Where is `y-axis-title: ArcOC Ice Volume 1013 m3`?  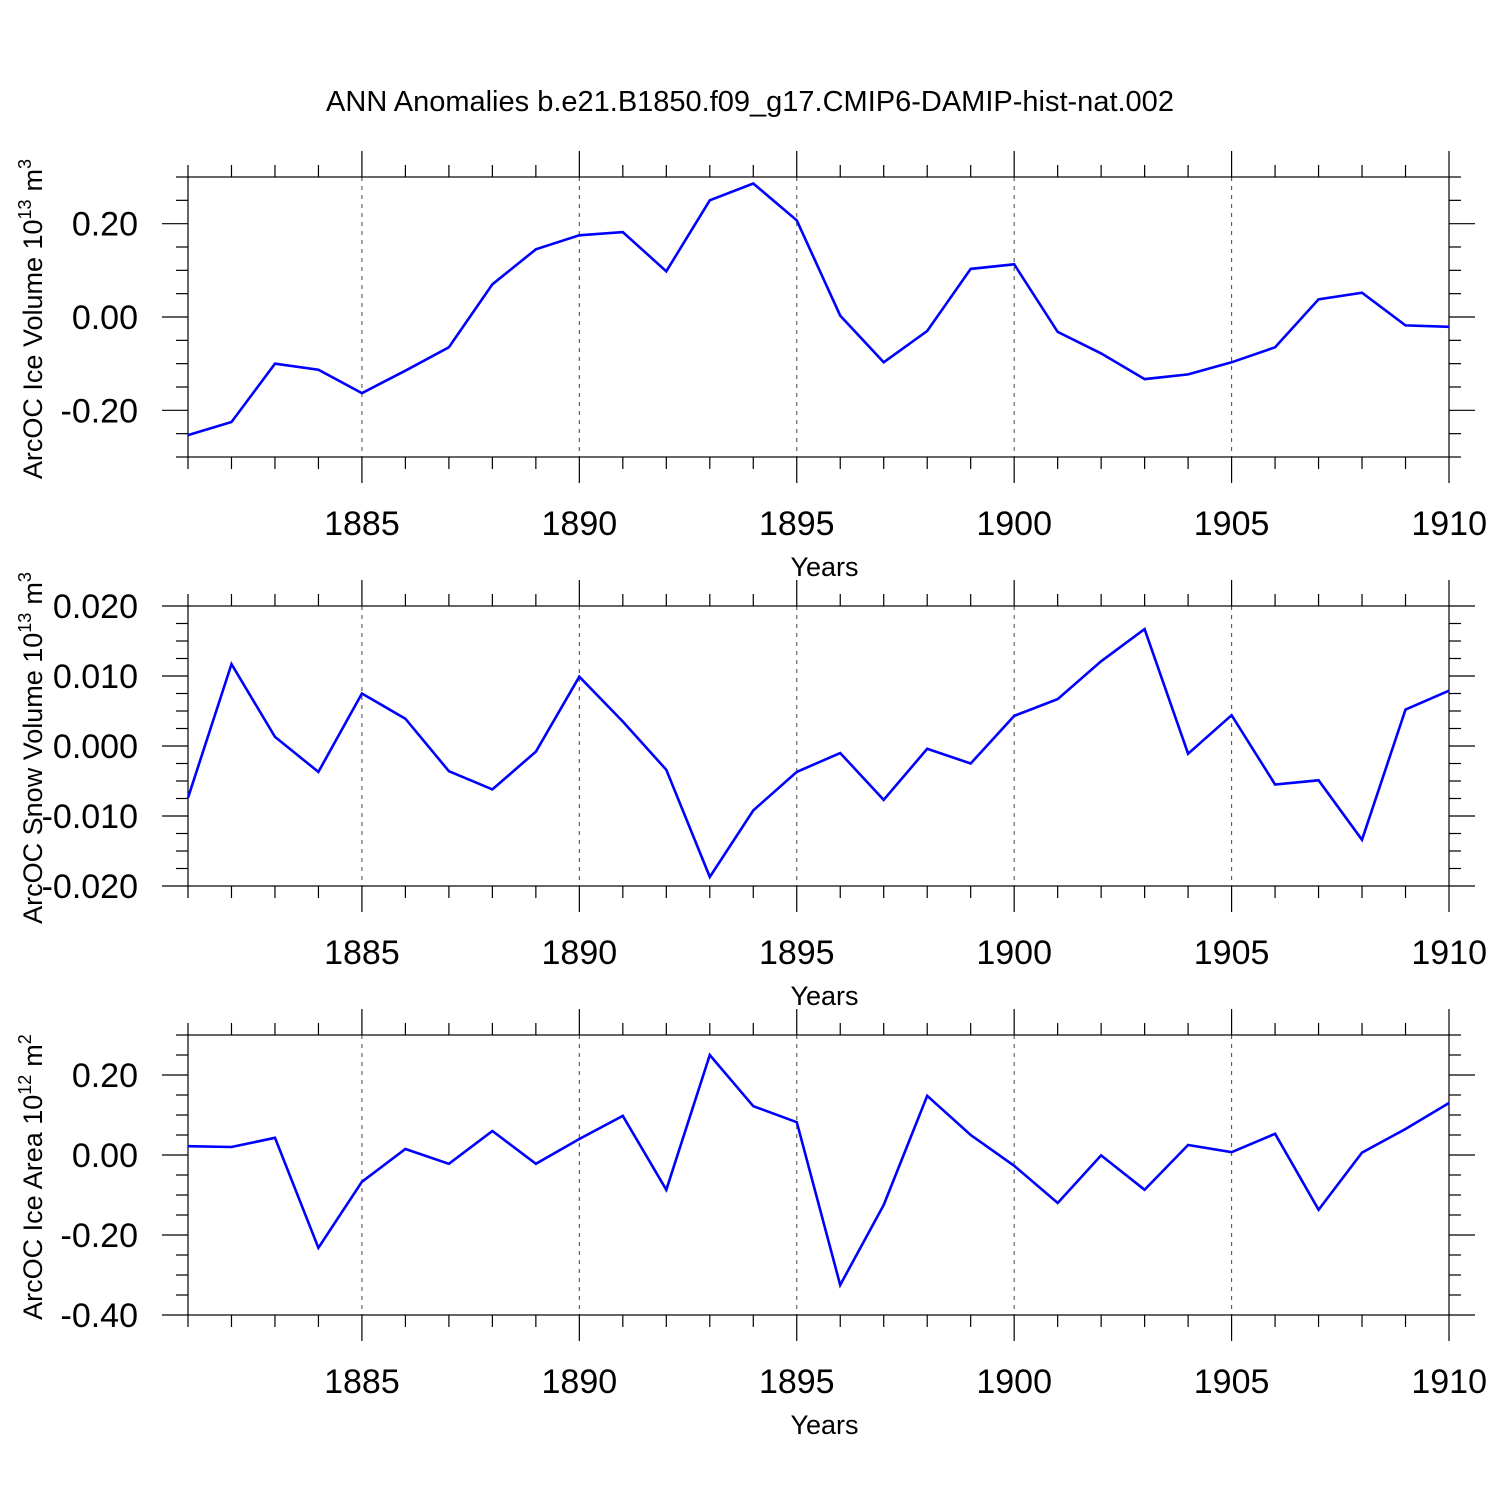
y-axis-title: ArcOC Ice Volume 1013 m3 is located at coordinates (31, 319).